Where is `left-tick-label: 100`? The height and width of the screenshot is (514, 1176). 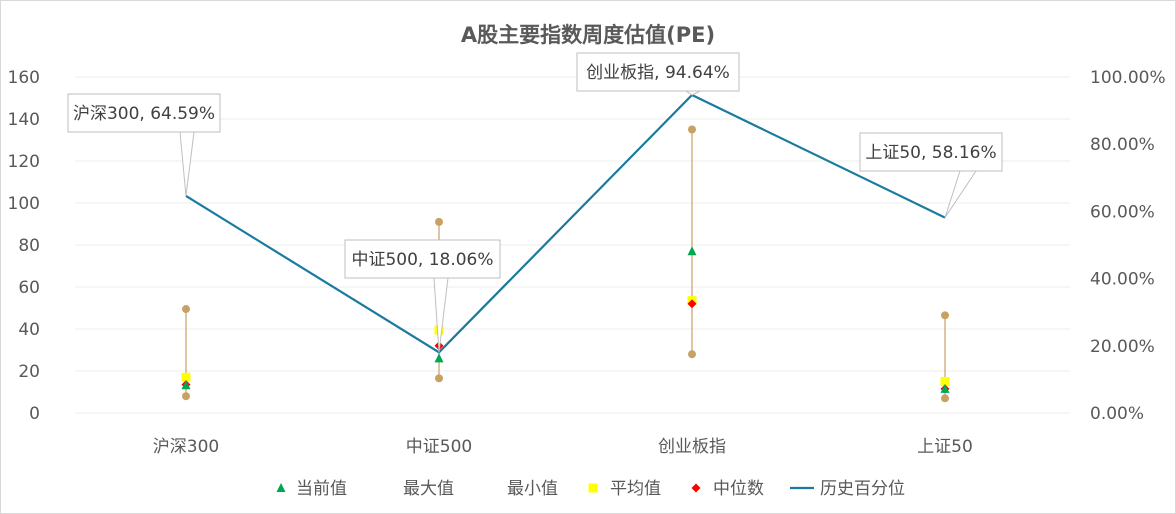 left-tick-label: 100 is located at coordinates (24, 204).